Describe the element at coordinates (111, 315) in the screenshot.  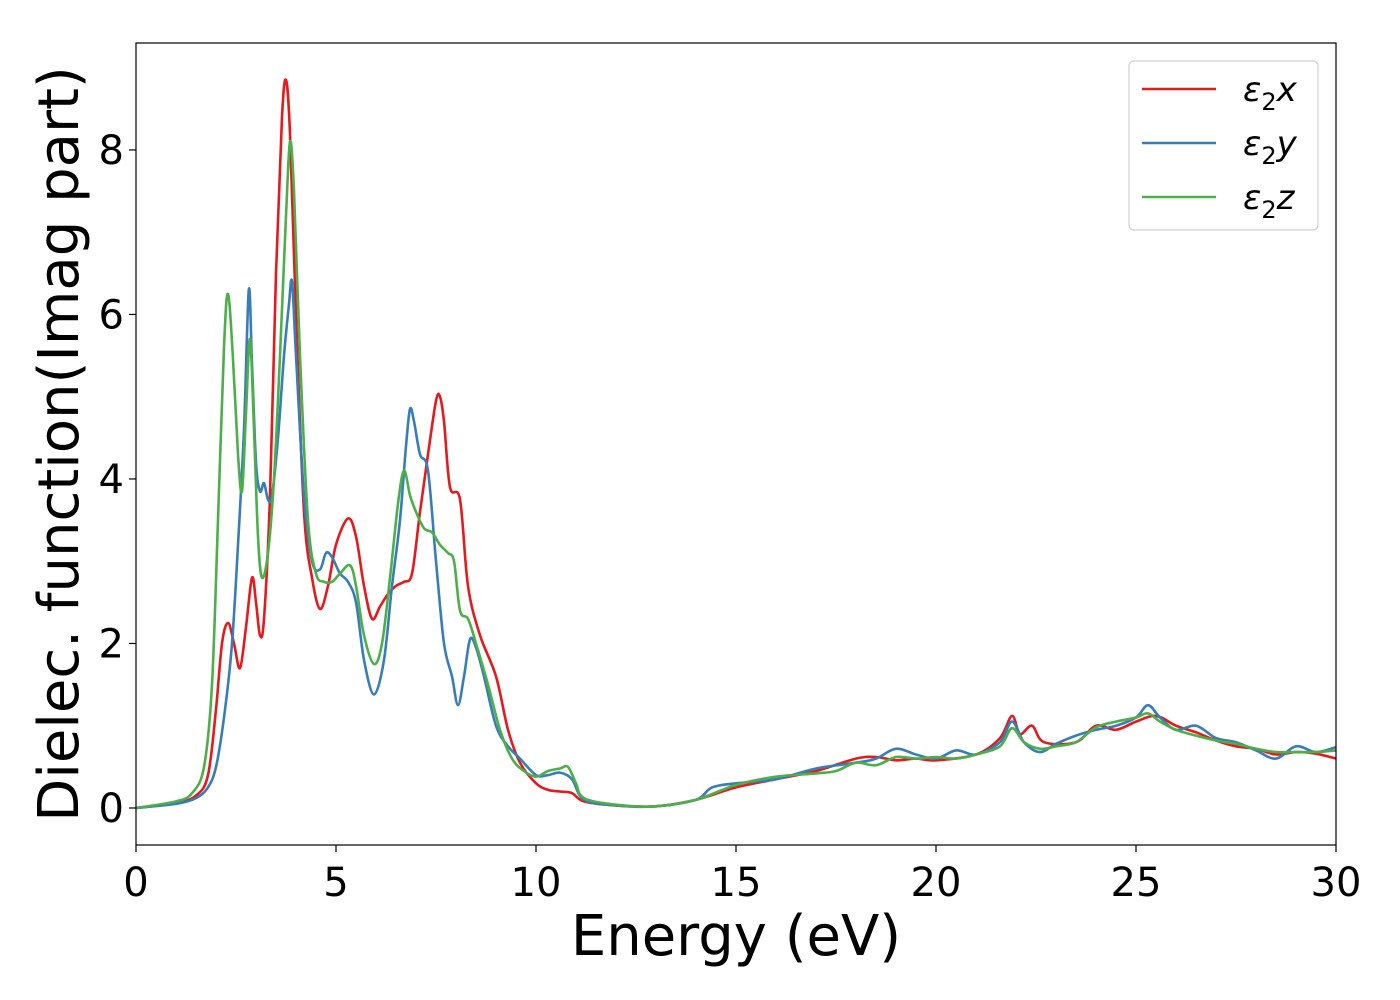
I see `y-tick-label: 6` at that location.